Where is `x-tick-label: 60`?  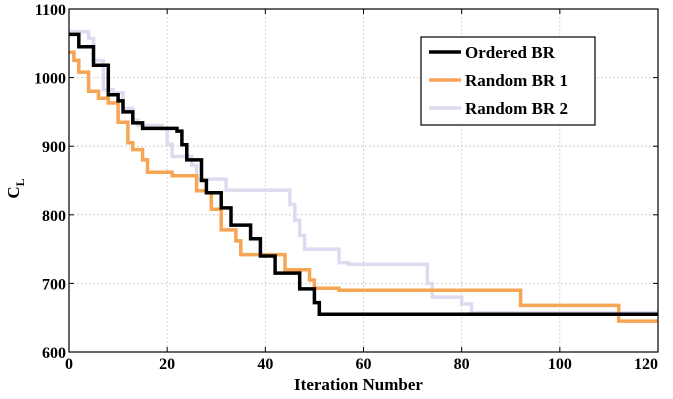 x-tick-label: 60 is located at coordinates (364, 364).